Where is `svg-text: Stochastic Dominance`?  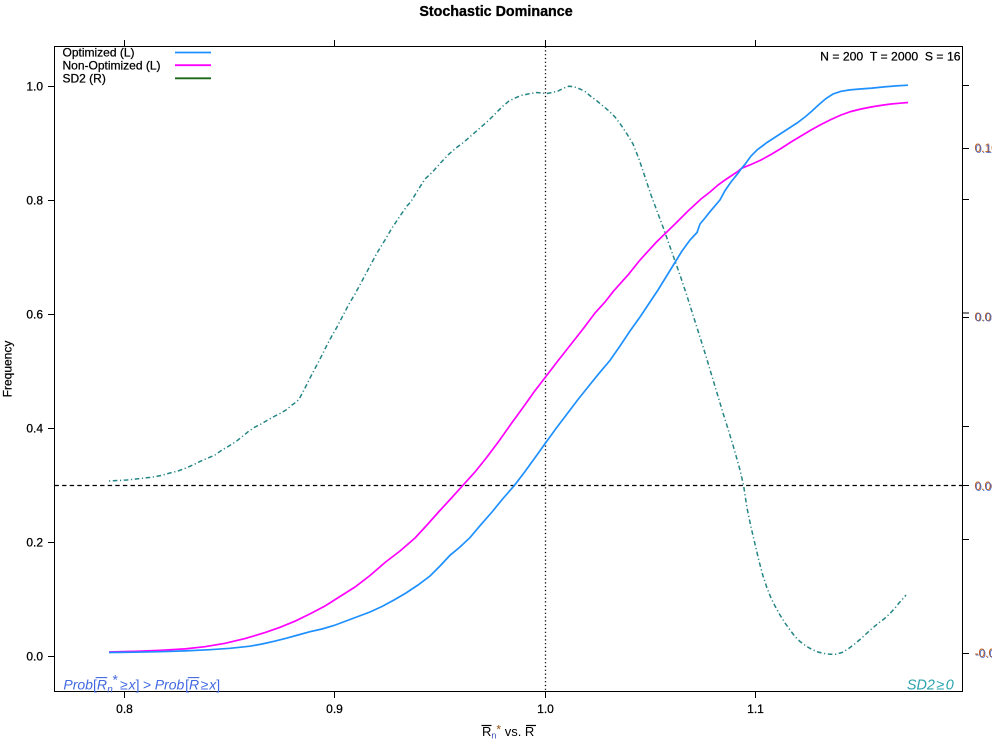
svg-text: Stochastic Dominance is located at coordinates (495, 12).